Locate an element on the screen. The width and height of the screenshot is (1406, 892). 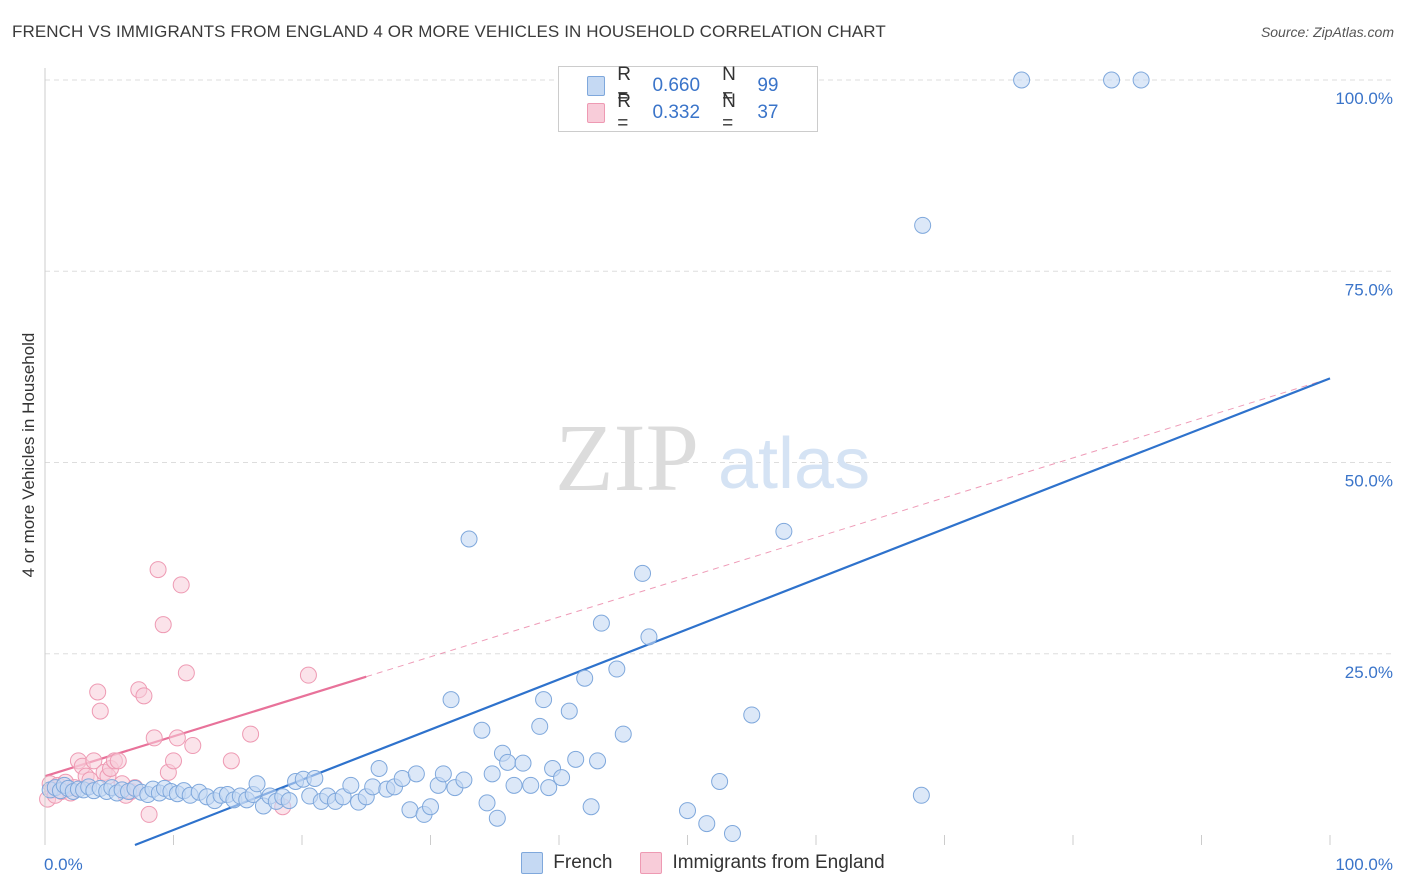
legend-n-value: 37 is located at coordinates (768, 112).